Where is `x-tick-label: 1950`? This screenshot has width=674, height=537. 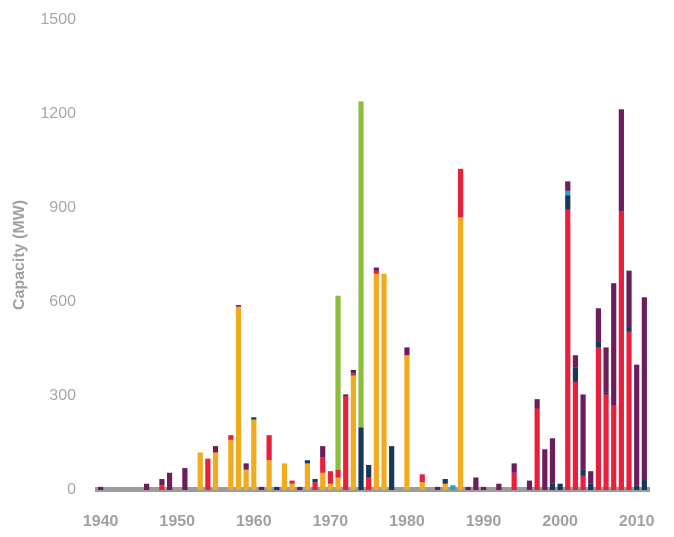
x-tick-label: 1950 is located at coordinates (177, 521).